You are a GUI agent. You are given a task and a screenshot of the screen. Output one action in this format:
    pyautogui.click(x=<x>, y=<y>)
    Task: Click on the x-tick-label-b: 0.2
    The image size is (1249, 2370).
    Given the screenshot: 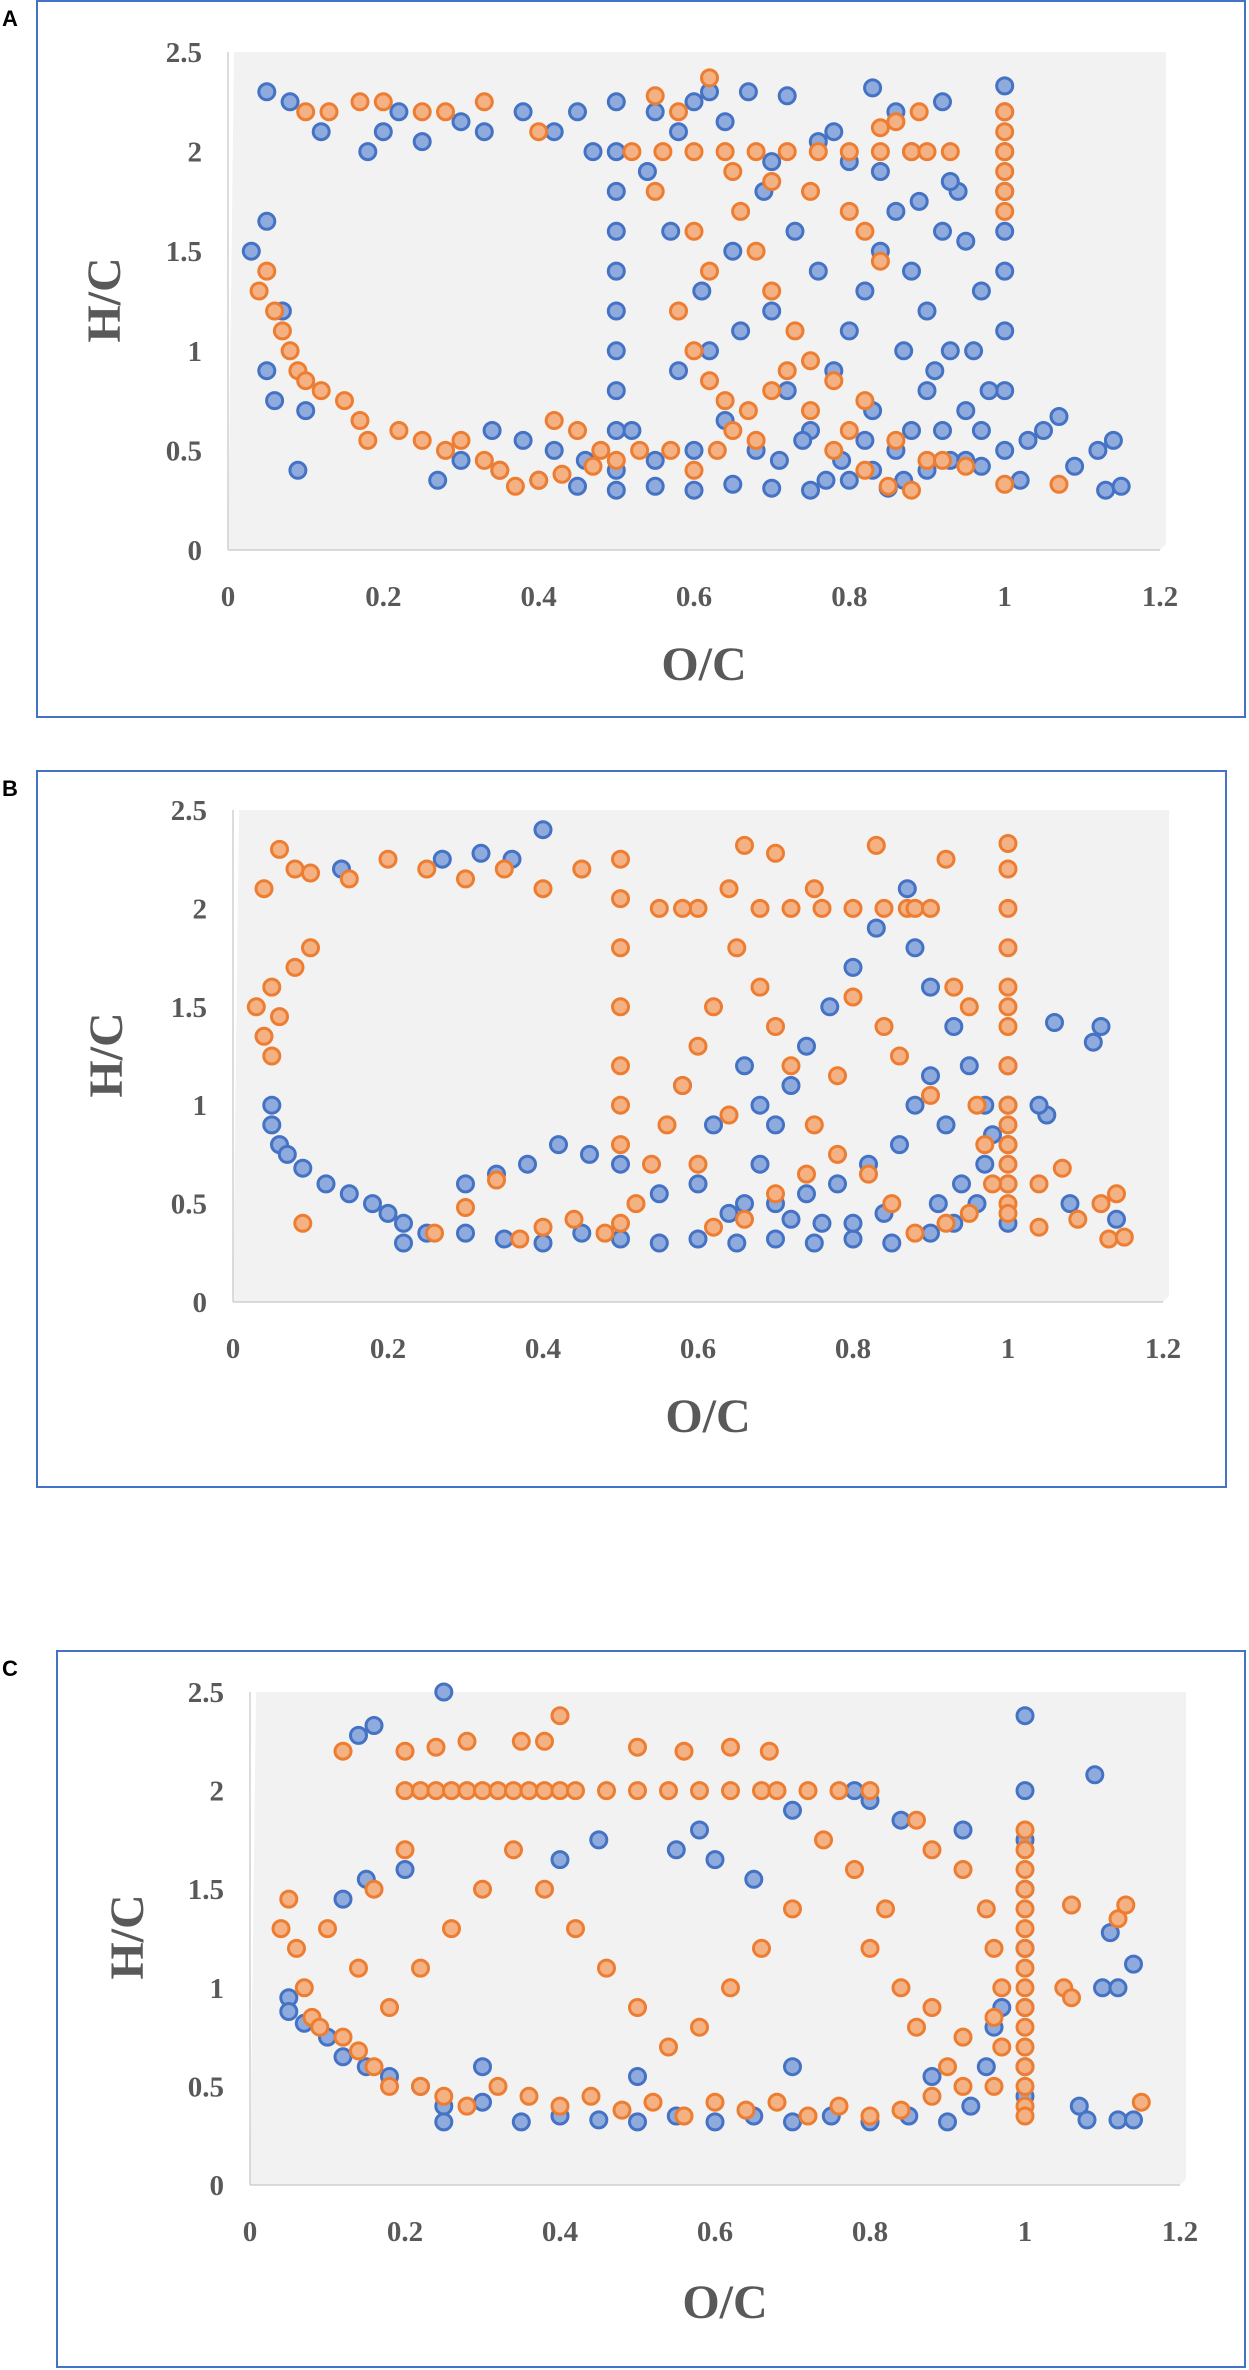 What is the action you would take?
    pyautogui.click(x=388, y=1349)
    